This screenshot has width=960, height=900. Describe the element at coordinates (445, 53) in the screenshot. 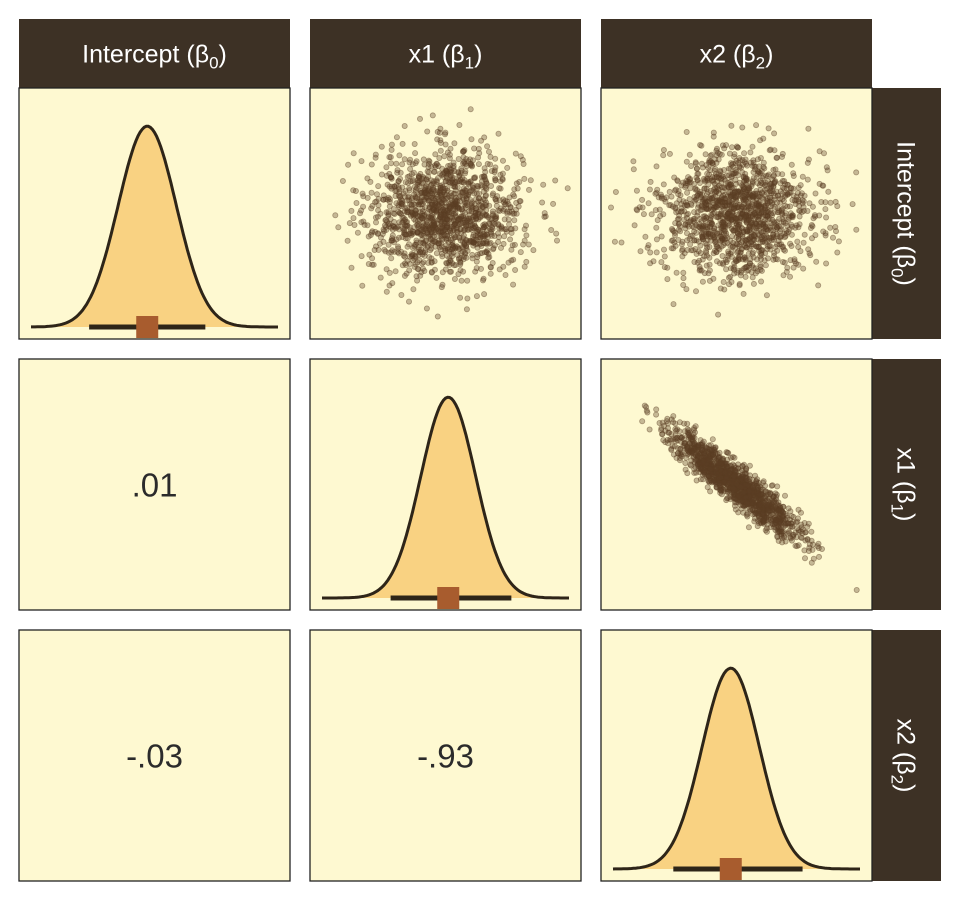

I see `top-strips: Intercept (β0) x1 (β1) x2 (β2)` at that location.